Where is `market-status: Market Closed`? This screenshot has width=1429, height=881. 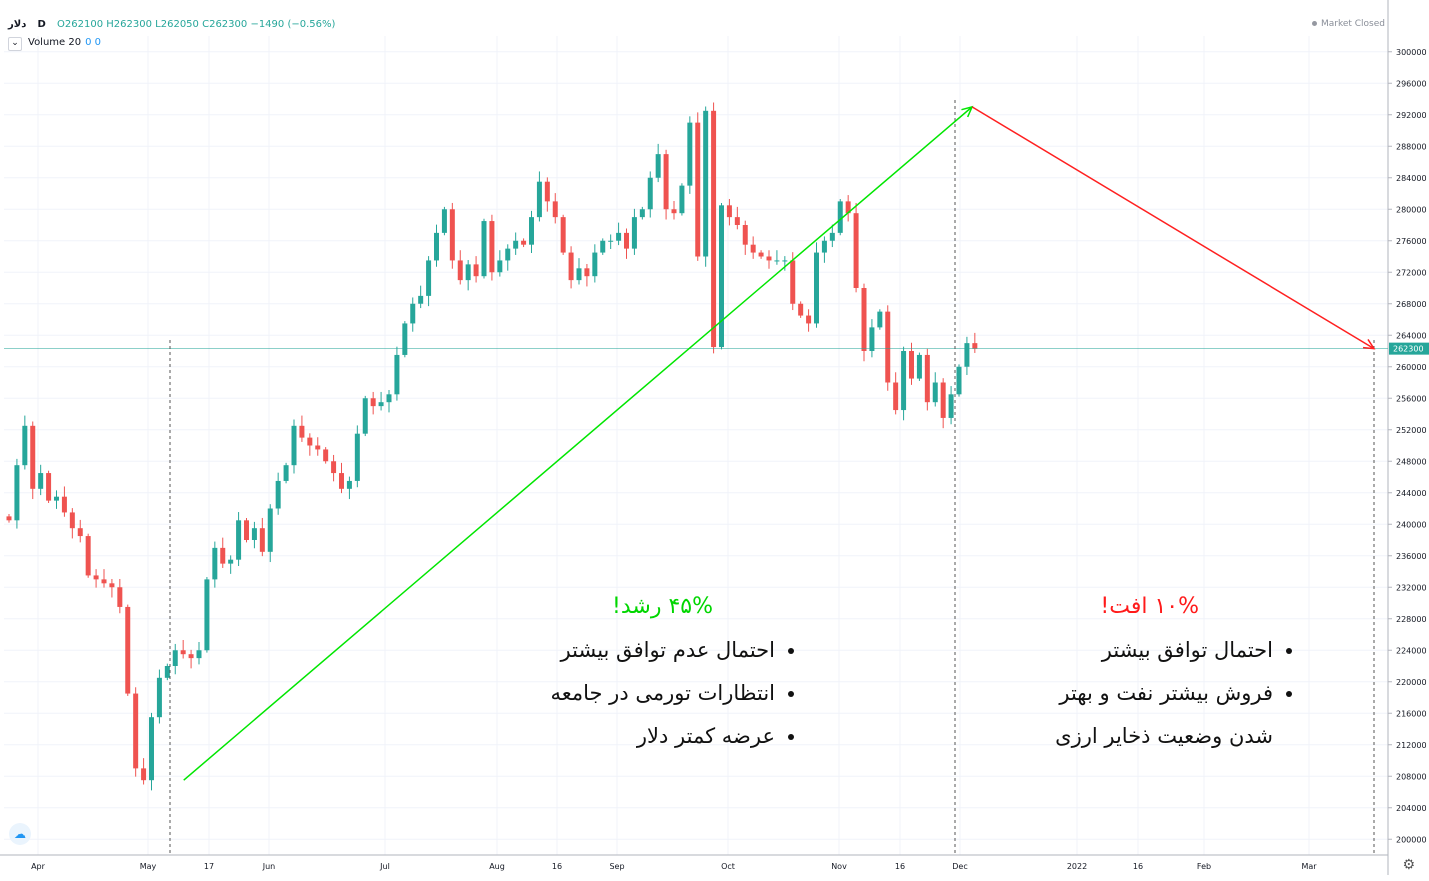
market-status: Market Closed is located at coordinates (1348, 24).